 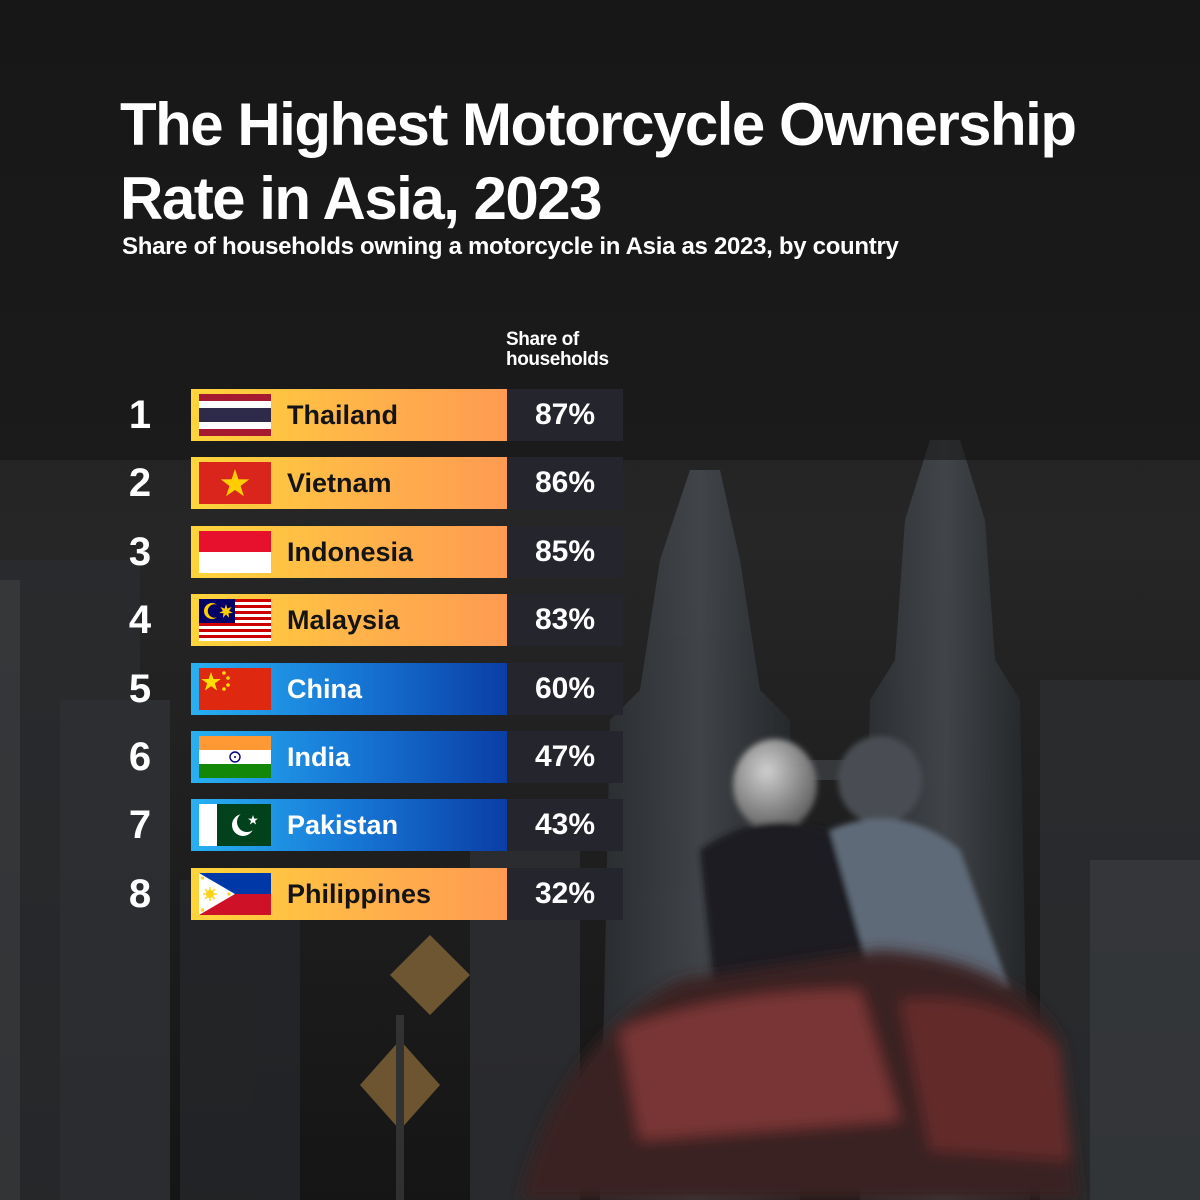 I want to click on rank-number: 1, so click(x=140, y=415).